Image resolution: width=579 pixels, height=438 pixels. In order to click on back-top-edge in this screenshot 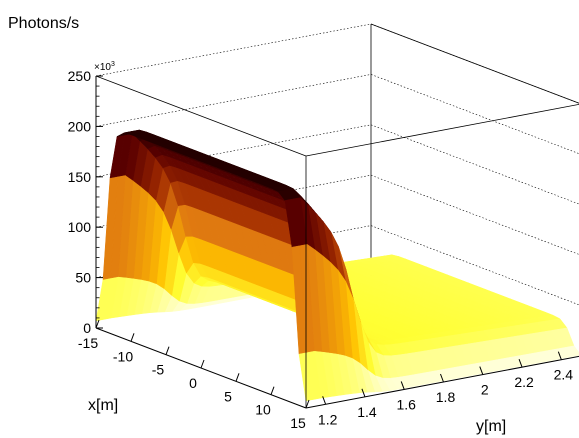, I will do `click(474, 63)`.